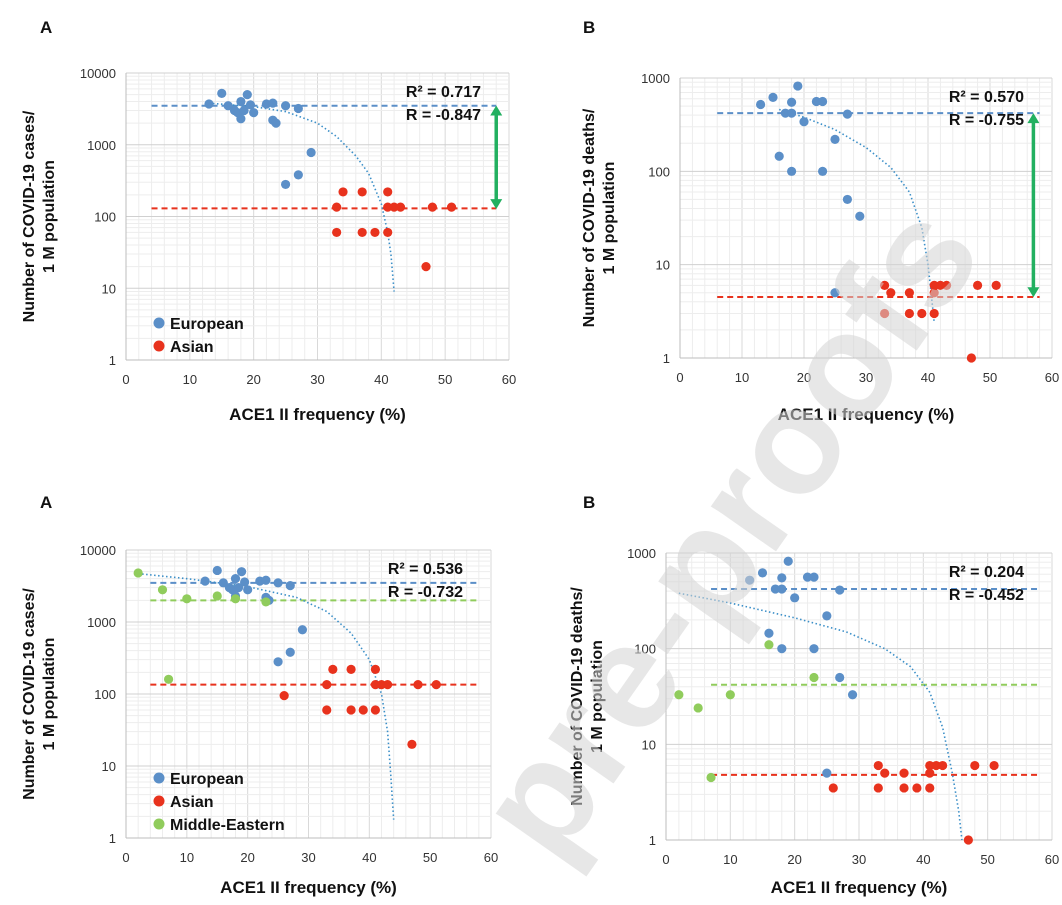  What do you see at coordinates (443, 115) in the screenshot?
I see `r-value-label: R = -0.847` at bounding box center [443, 115].